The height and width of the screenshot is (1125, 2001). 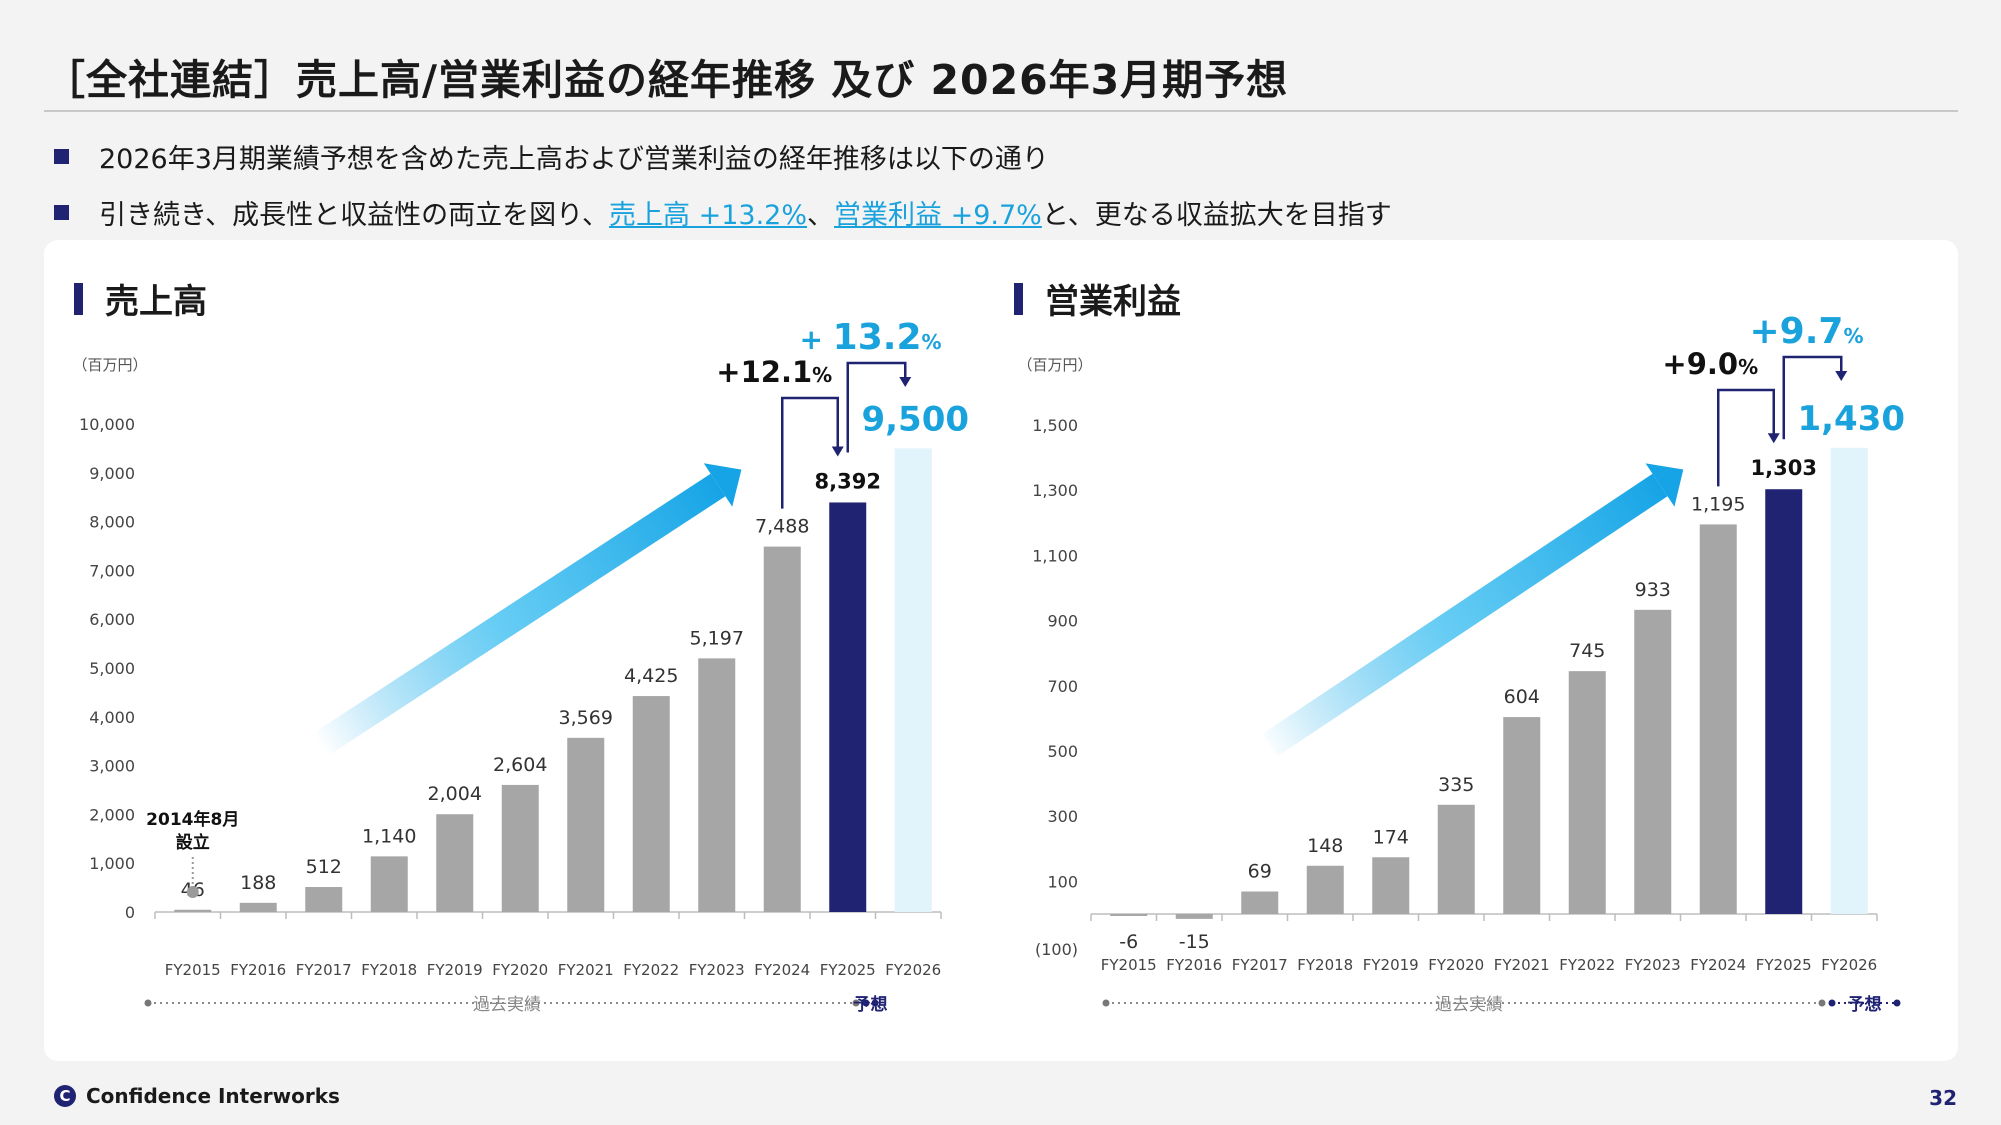 I want to click on y-tick-label: 700, so click(x=1062, y=686).